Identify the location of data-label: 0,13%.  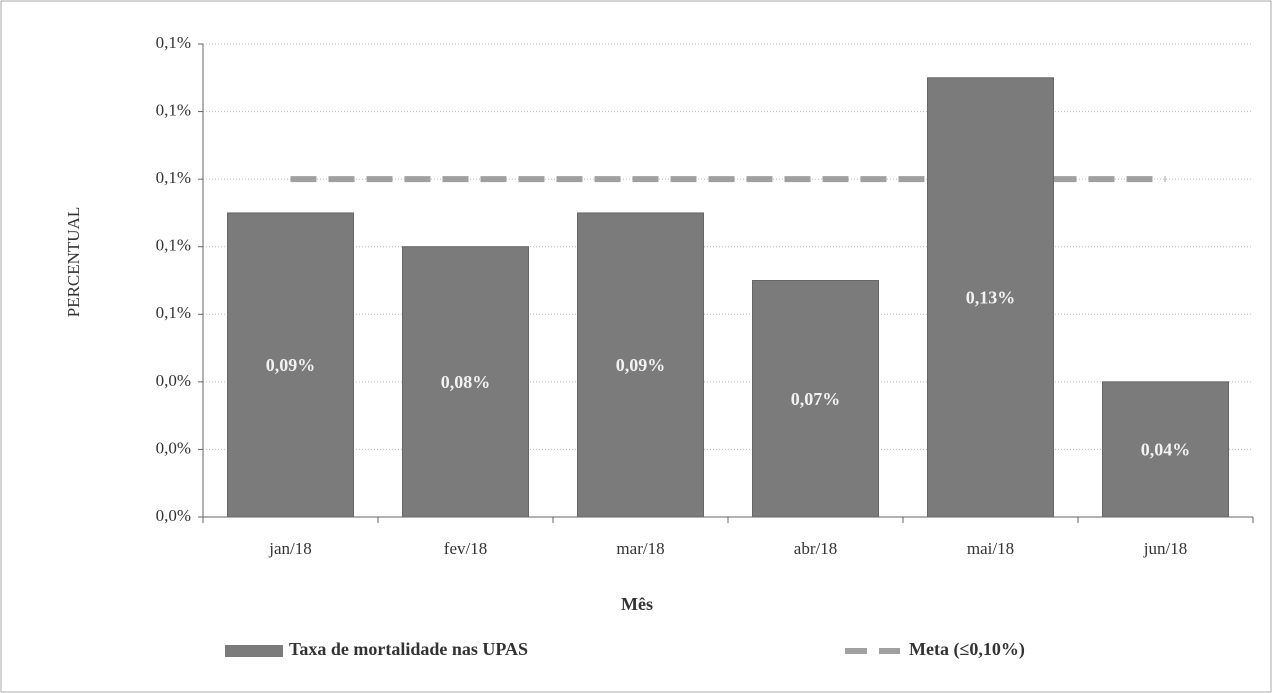
(991, 298).